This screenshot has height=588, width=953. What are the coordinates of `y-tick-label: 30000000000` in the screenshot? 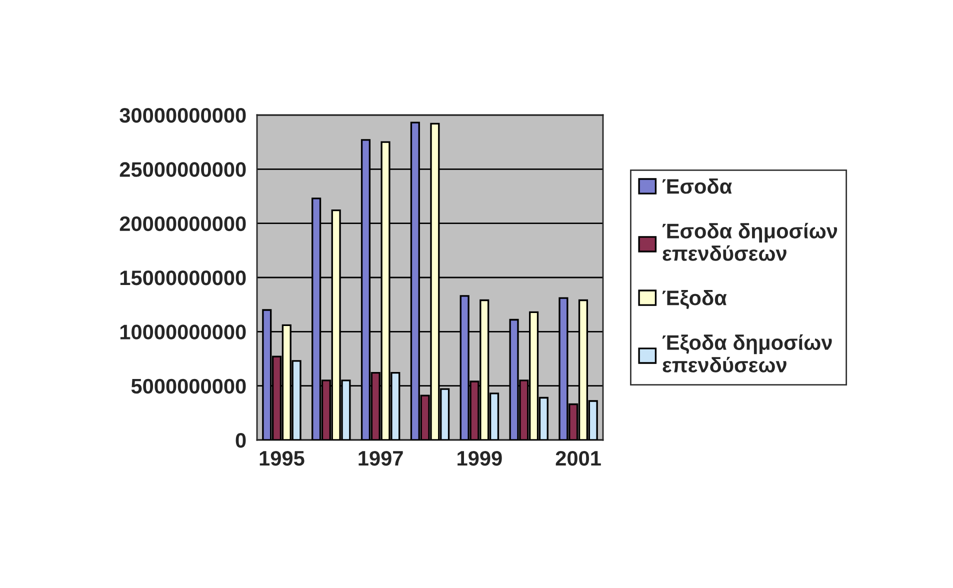 It's located at (183, 115).